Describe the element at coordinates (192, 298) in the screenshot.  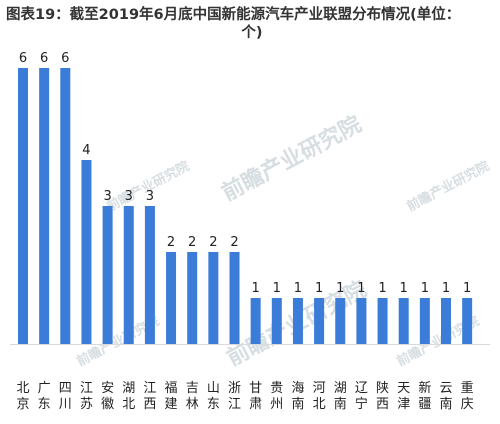
I see `bar-吉林` at that location.